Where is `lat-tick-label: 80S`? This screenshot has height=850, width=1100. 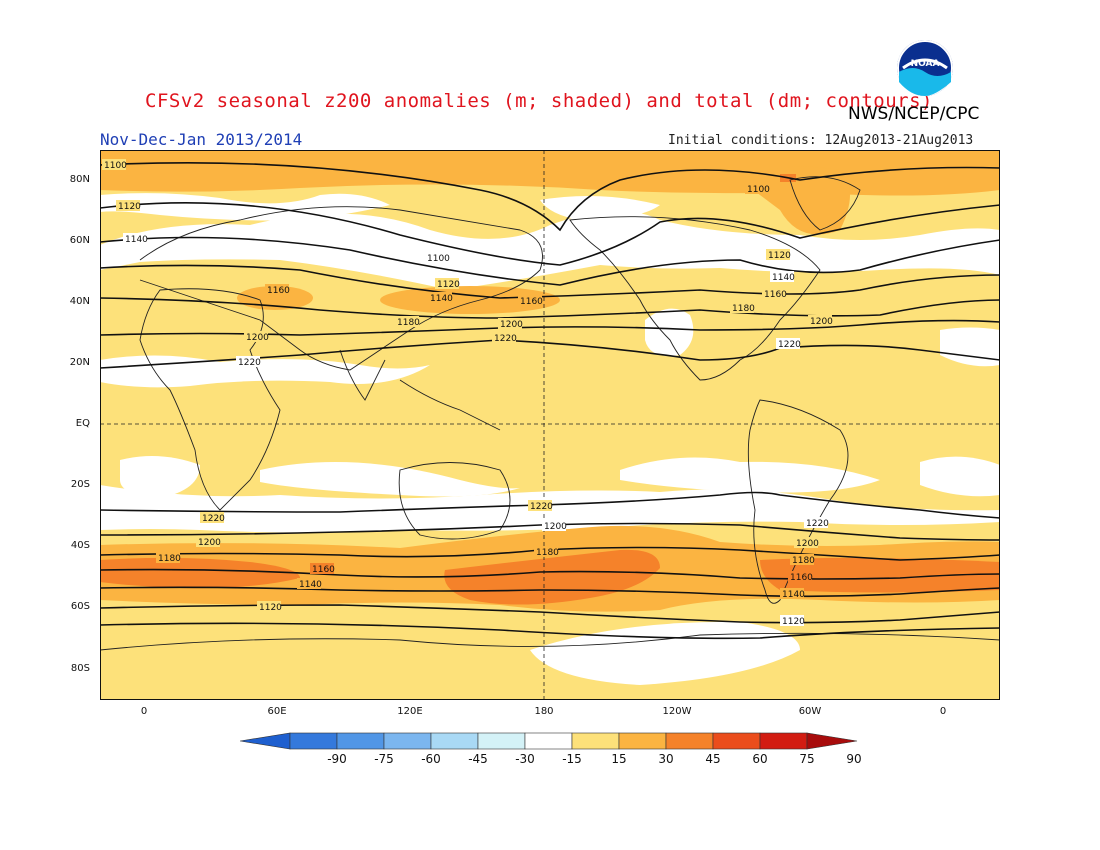 lat-tick-label: 80S is located at coordinates (80, 668).